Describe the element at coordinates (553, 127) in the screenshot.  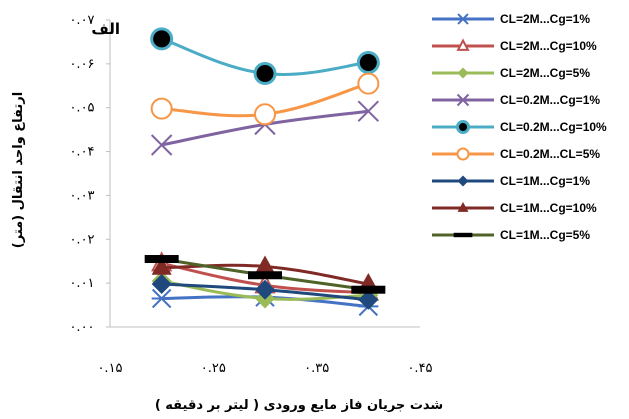
I see `legend-label: CL=0.2M...Cg=10%` at that location.